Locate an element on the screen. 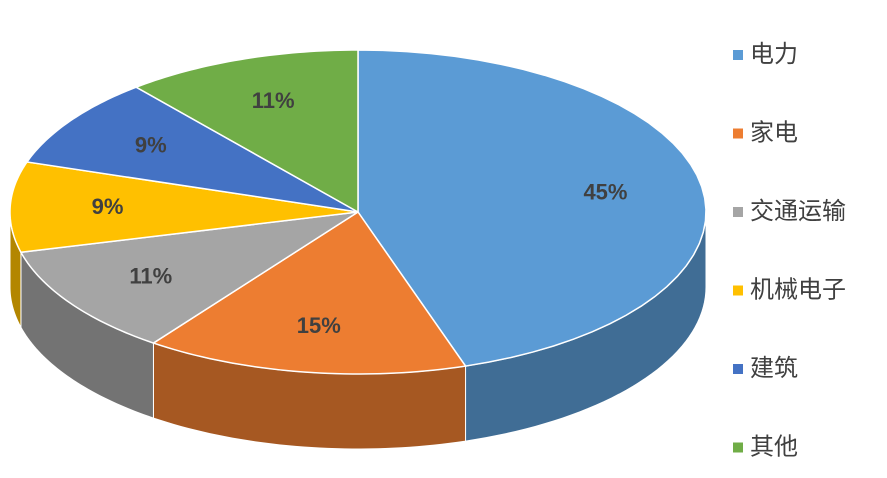 The height and width of the screenshot is (478, 887). legend-label: 建筑 is located at coordinates (774, 368).